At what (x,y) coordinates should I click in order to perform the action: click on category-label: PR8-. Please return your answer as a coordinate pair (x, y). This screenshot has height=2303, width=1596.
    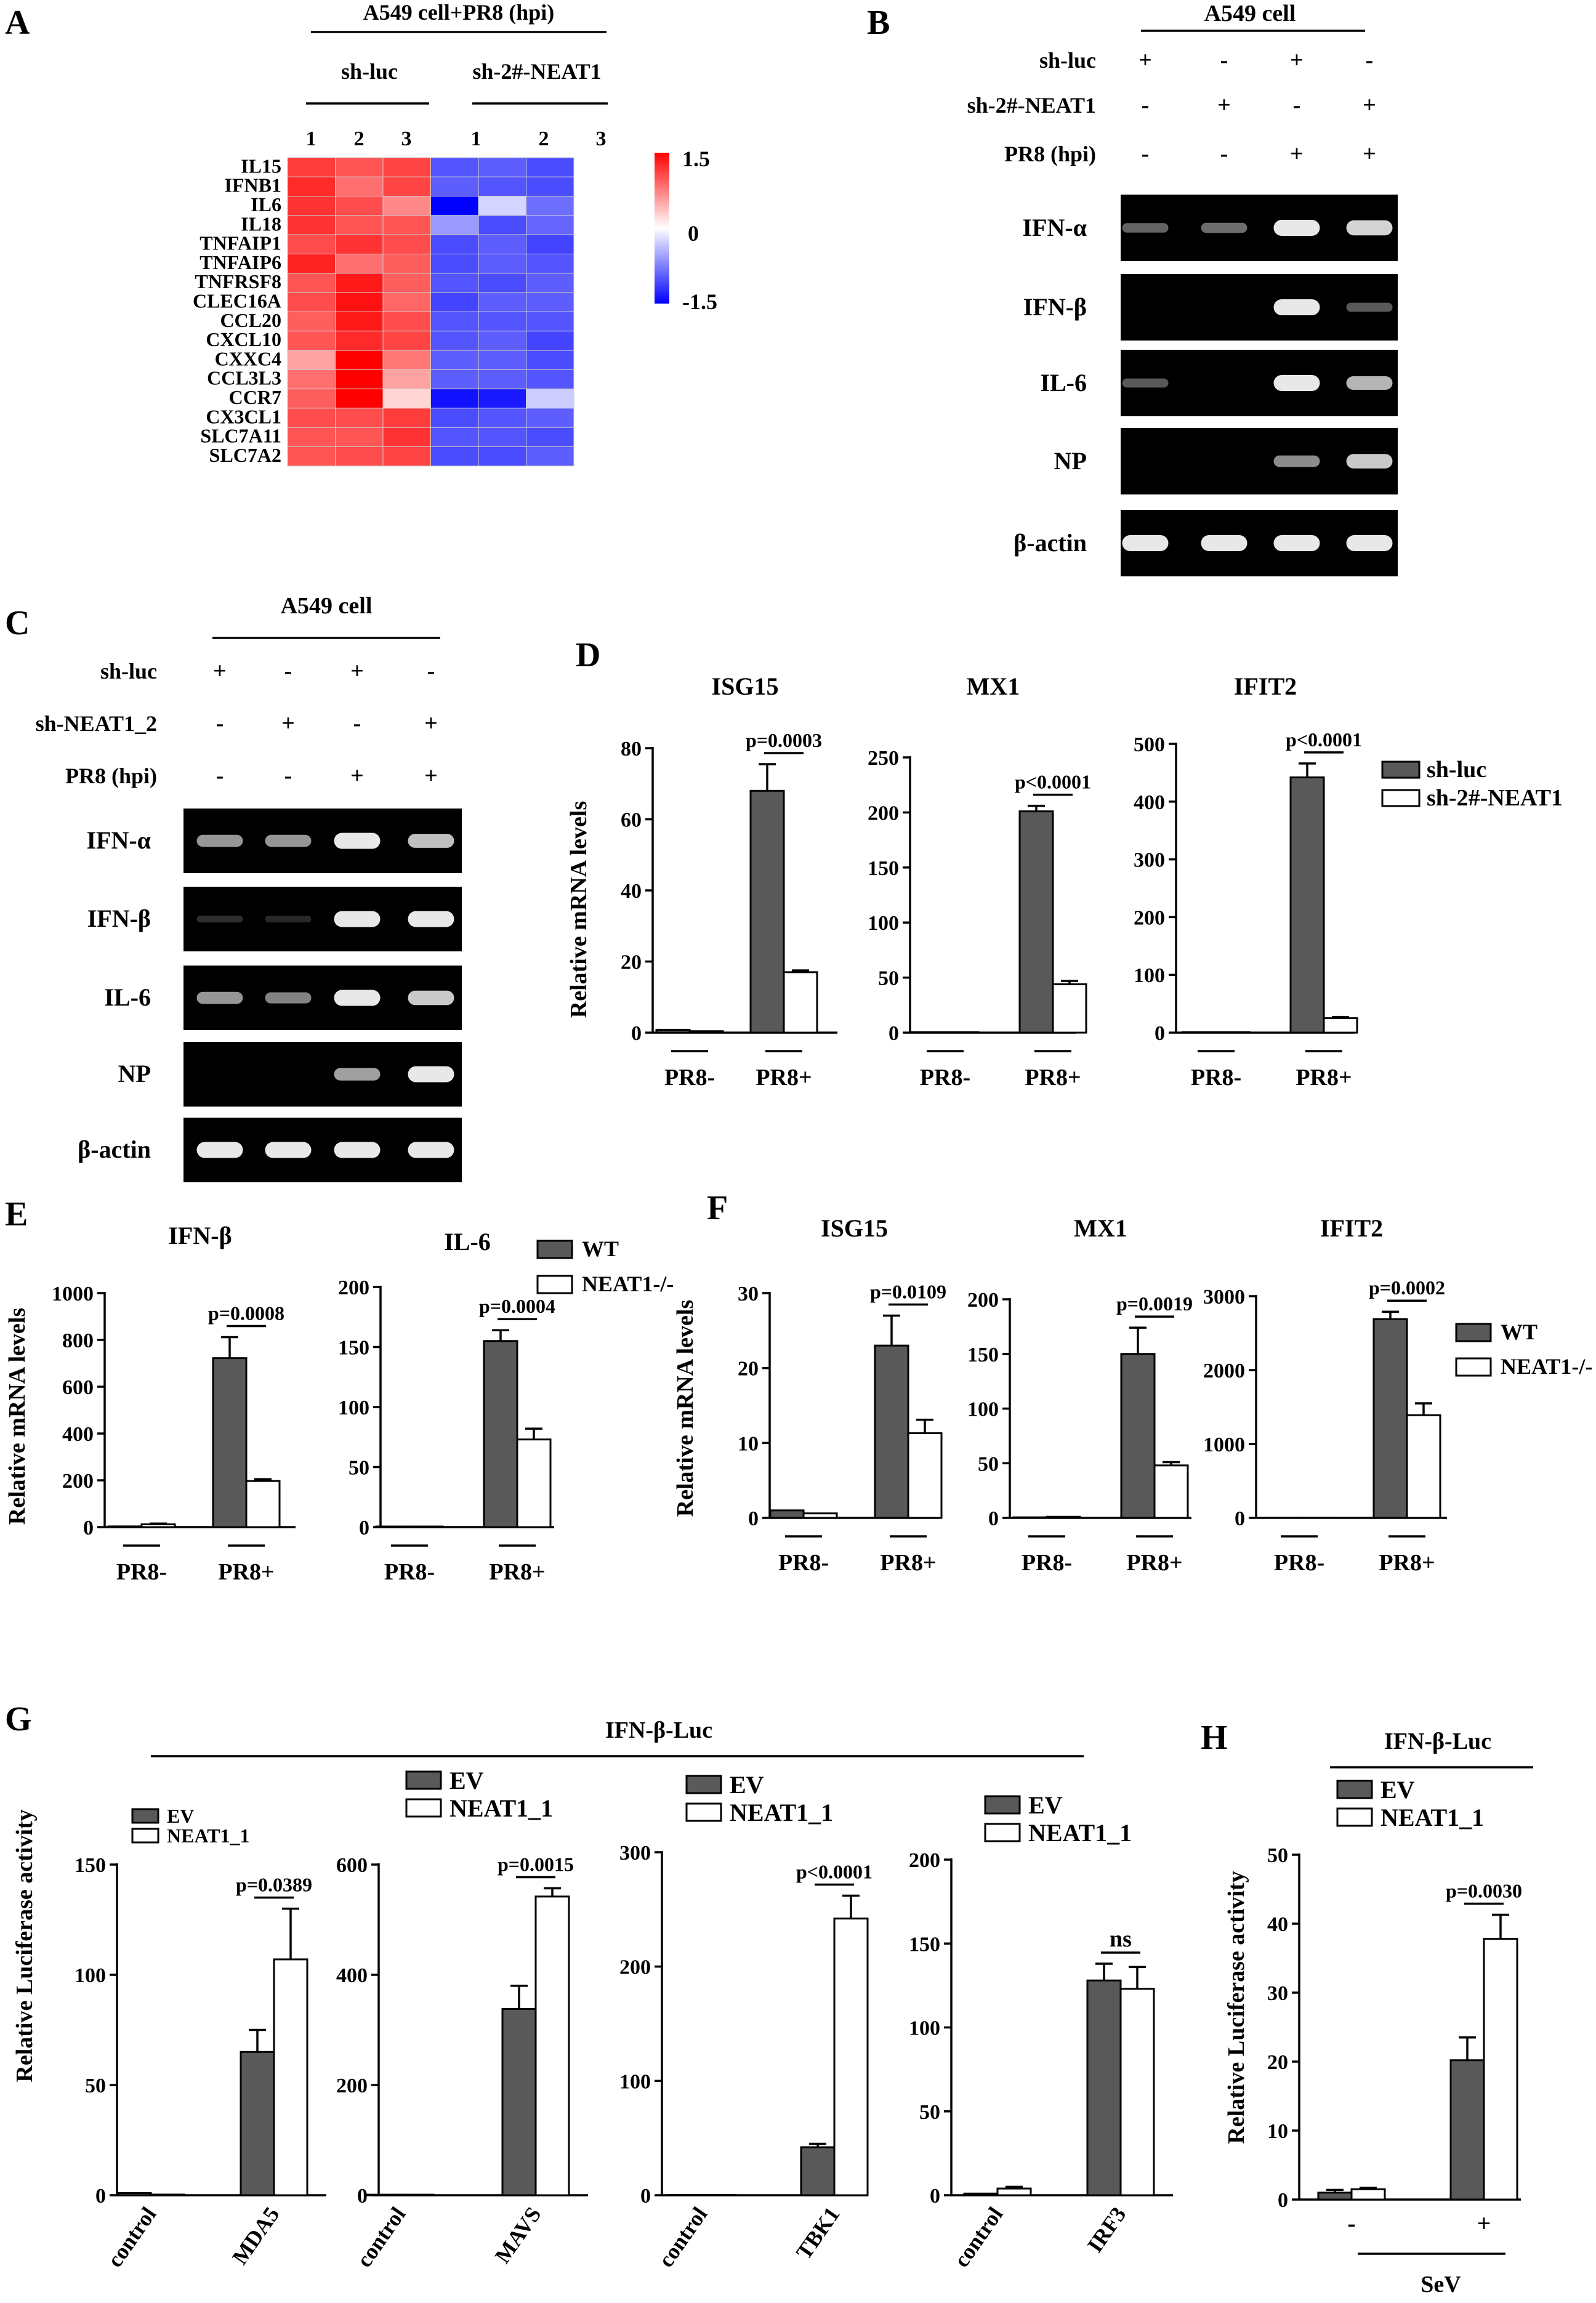
    Looking at the image, I should click on (141, 1572).